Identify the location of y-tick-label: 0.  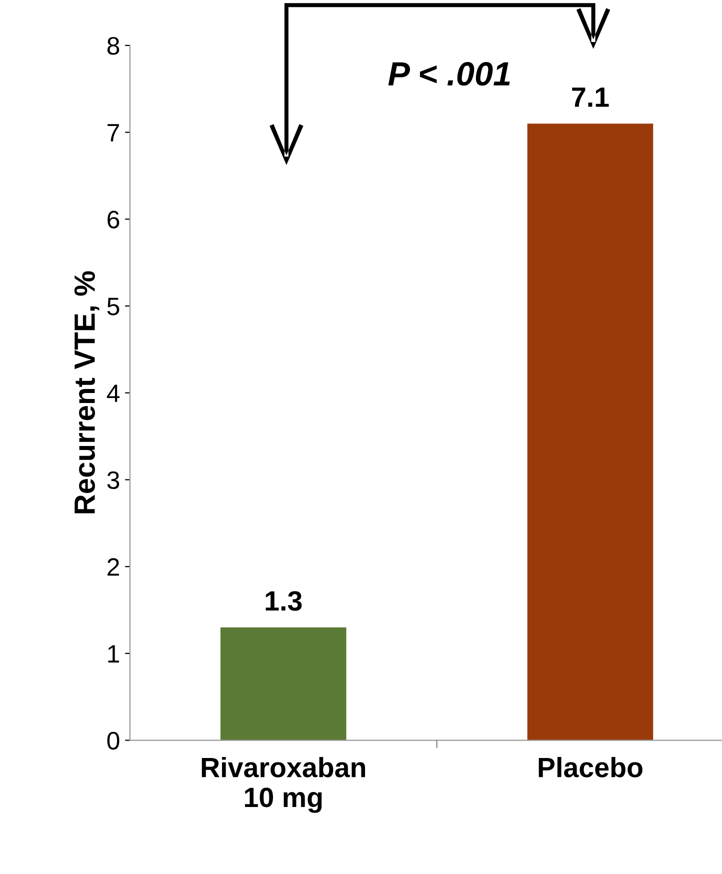
(113, 741).